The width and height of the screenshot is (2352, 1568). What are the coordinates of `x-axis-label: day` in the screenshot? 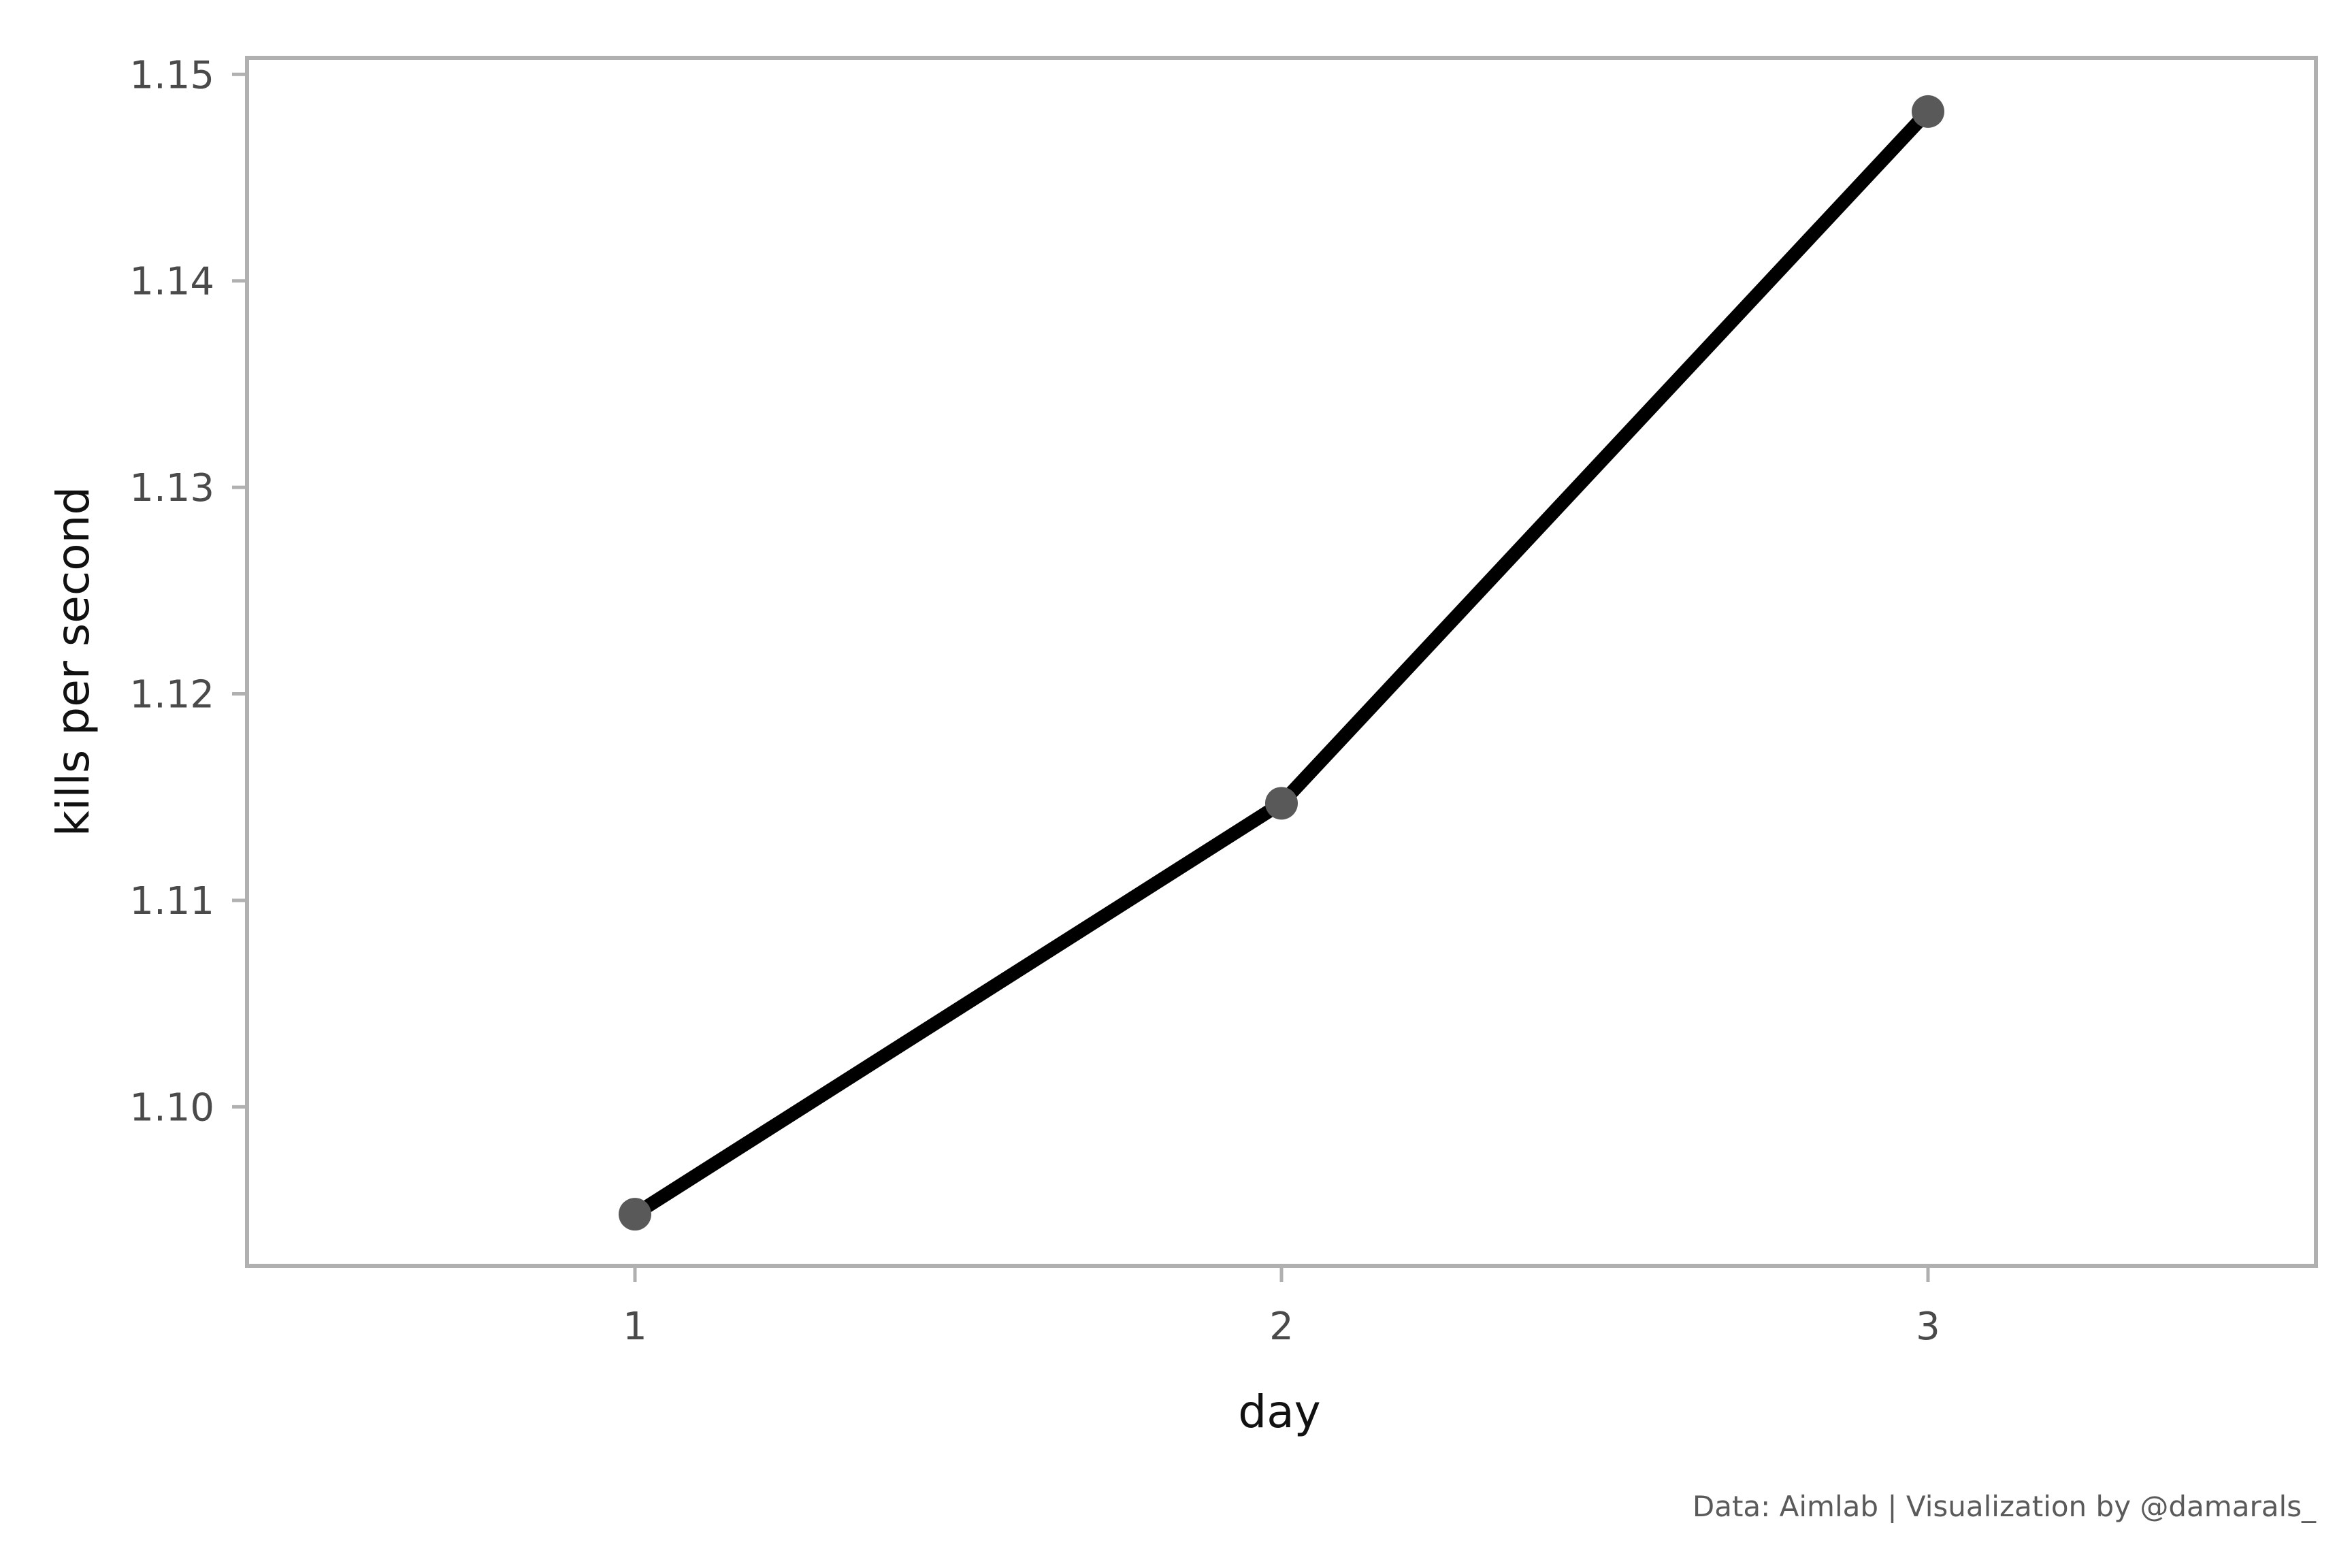 It's located at (1279, 1412).